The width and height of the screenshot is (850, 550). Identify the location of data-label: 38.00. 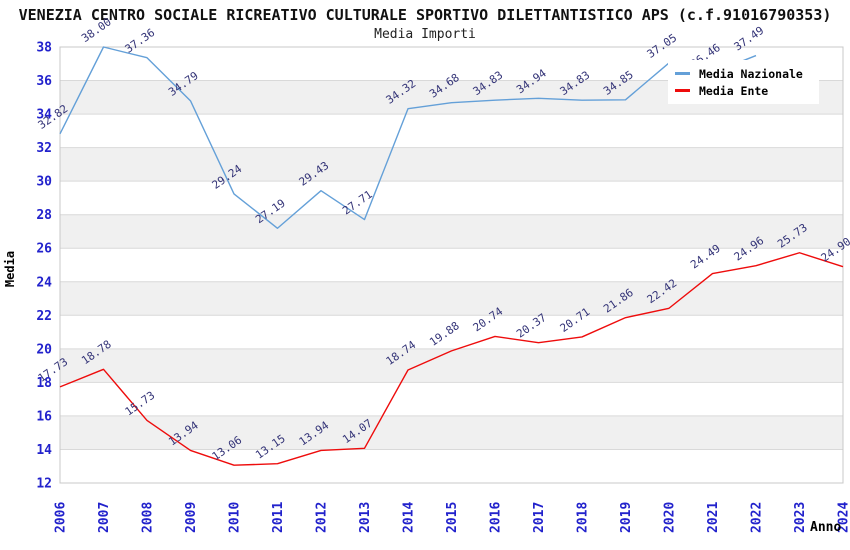
(96, 30).